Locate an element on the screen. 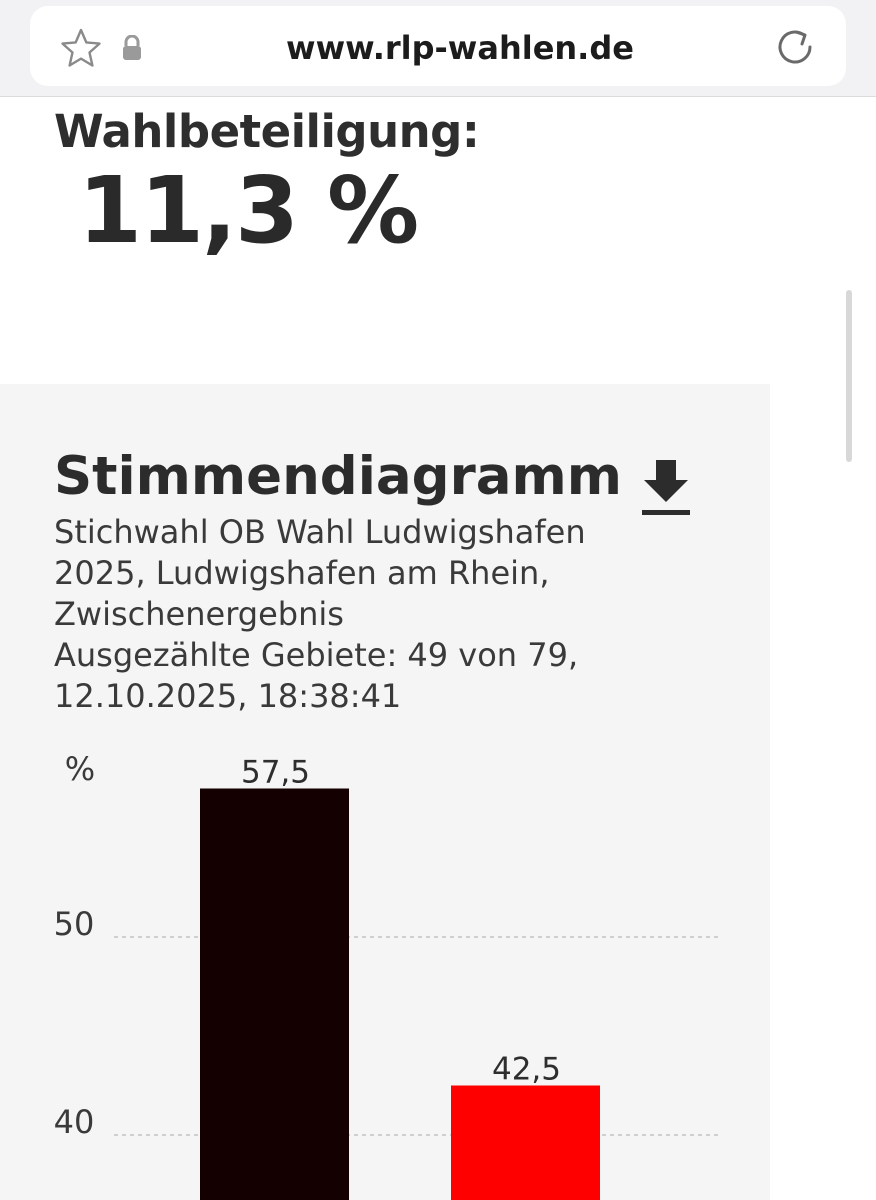  turnout-label: Wahlbeteiligung: is located at coordinates (267, 131).